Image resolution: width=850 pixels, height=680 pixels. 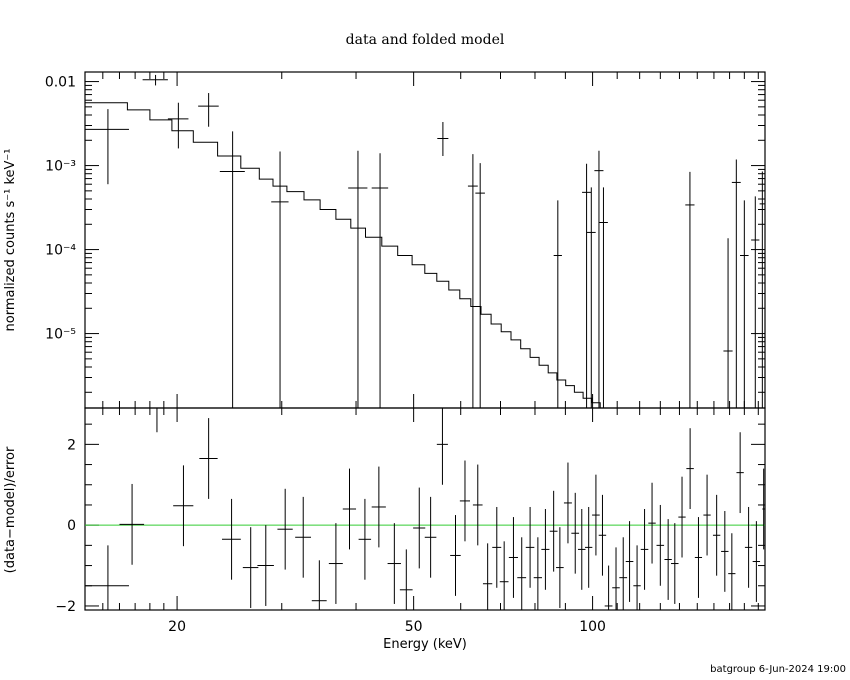 I want to click on y-tick-label: 10⁻⁵, so click(x=60, y=335).